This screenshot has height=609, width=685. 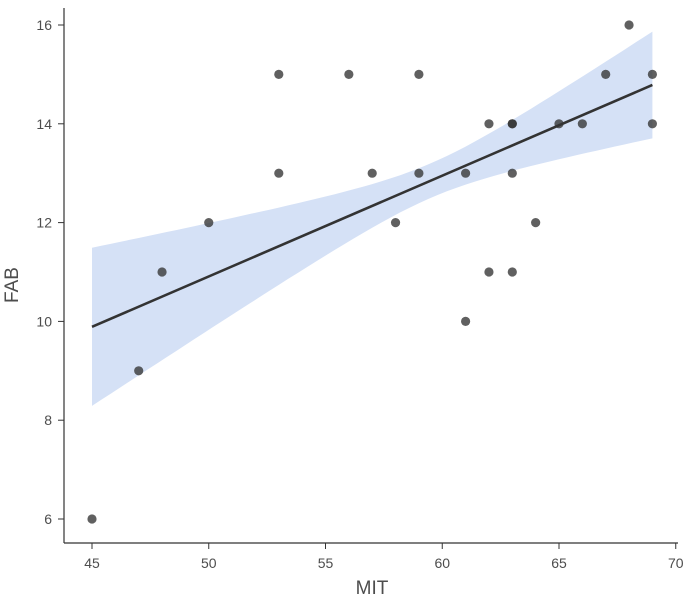 What do you see at coordinates (48, 519) in the screenshot?
I see `y-tick-label: 6` at bounding box center [48, 519].